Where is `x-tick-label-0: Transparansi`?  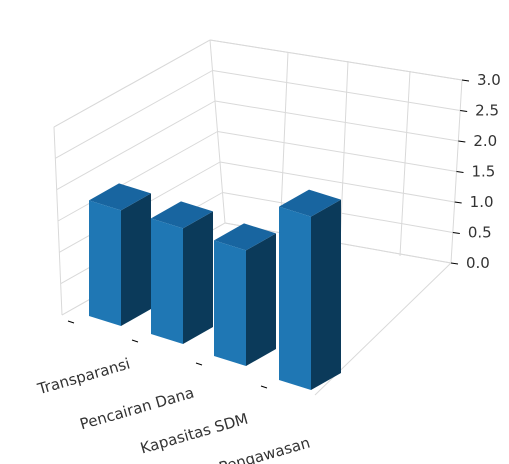
x-tick-label-0: Transparansi is located at coordinates (83, 377).